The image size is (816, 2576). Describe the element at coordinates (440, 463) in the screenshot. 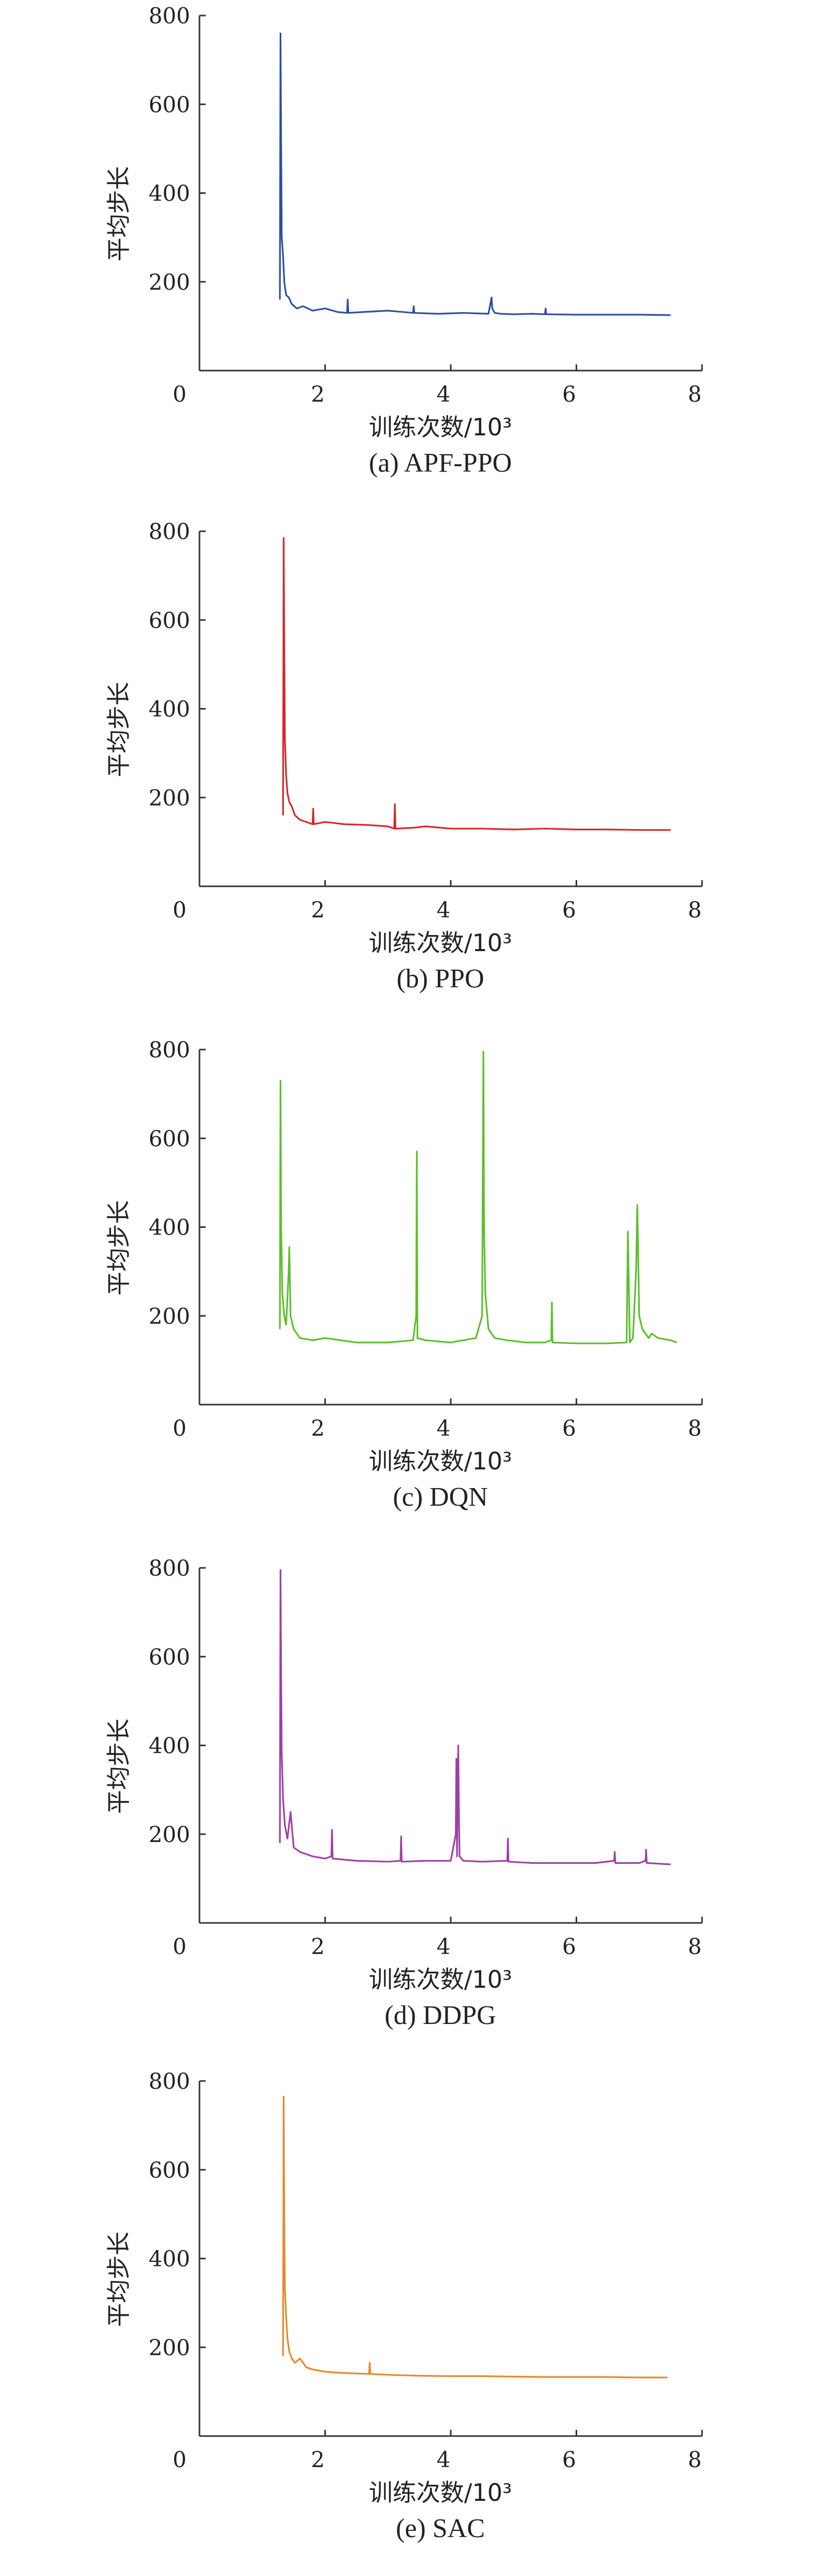

I see `chart-caption: (a) APF-PPO` at that location.